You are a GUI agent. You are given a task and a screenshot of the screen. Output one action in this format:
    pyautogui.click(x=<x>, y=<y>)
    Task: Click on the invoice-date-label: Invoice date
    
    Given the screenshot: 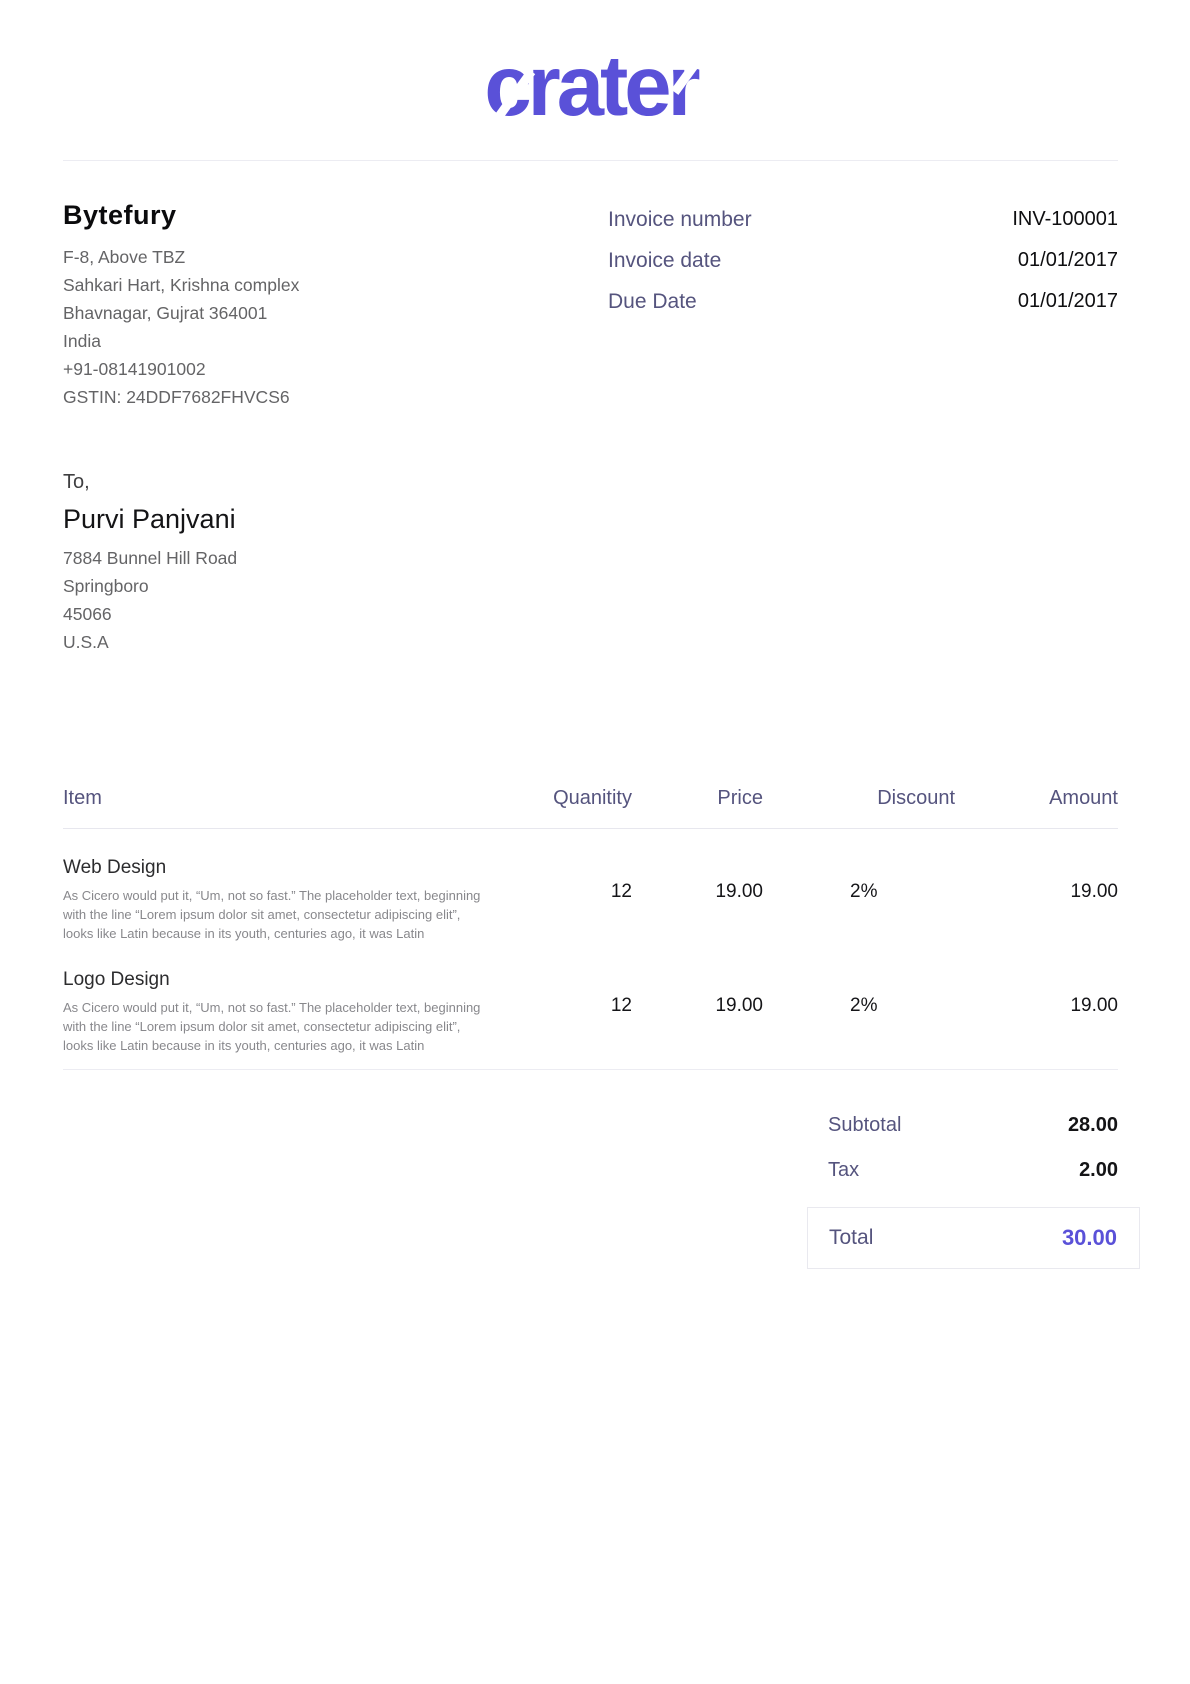 What is the action you would take?
    pyautogui.click(x=665, y=260)
    